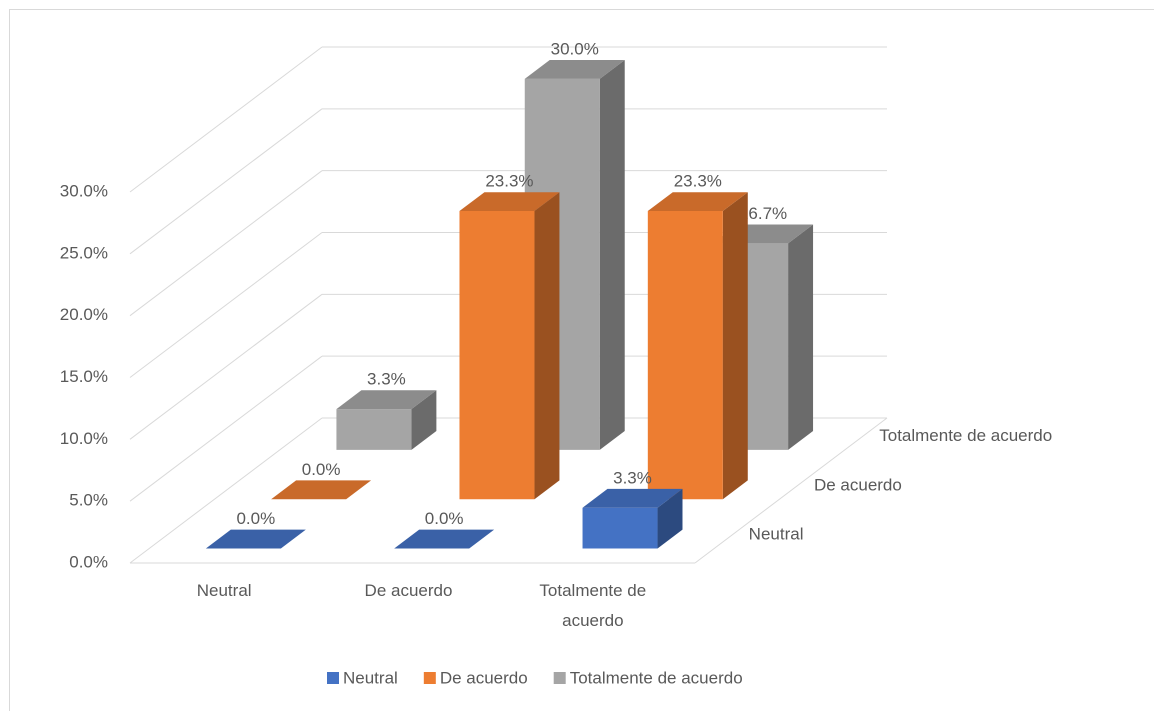  Describe the element at coordinates (370, 677) in the screenshot. I see `legend-label: Neutral` at that location.